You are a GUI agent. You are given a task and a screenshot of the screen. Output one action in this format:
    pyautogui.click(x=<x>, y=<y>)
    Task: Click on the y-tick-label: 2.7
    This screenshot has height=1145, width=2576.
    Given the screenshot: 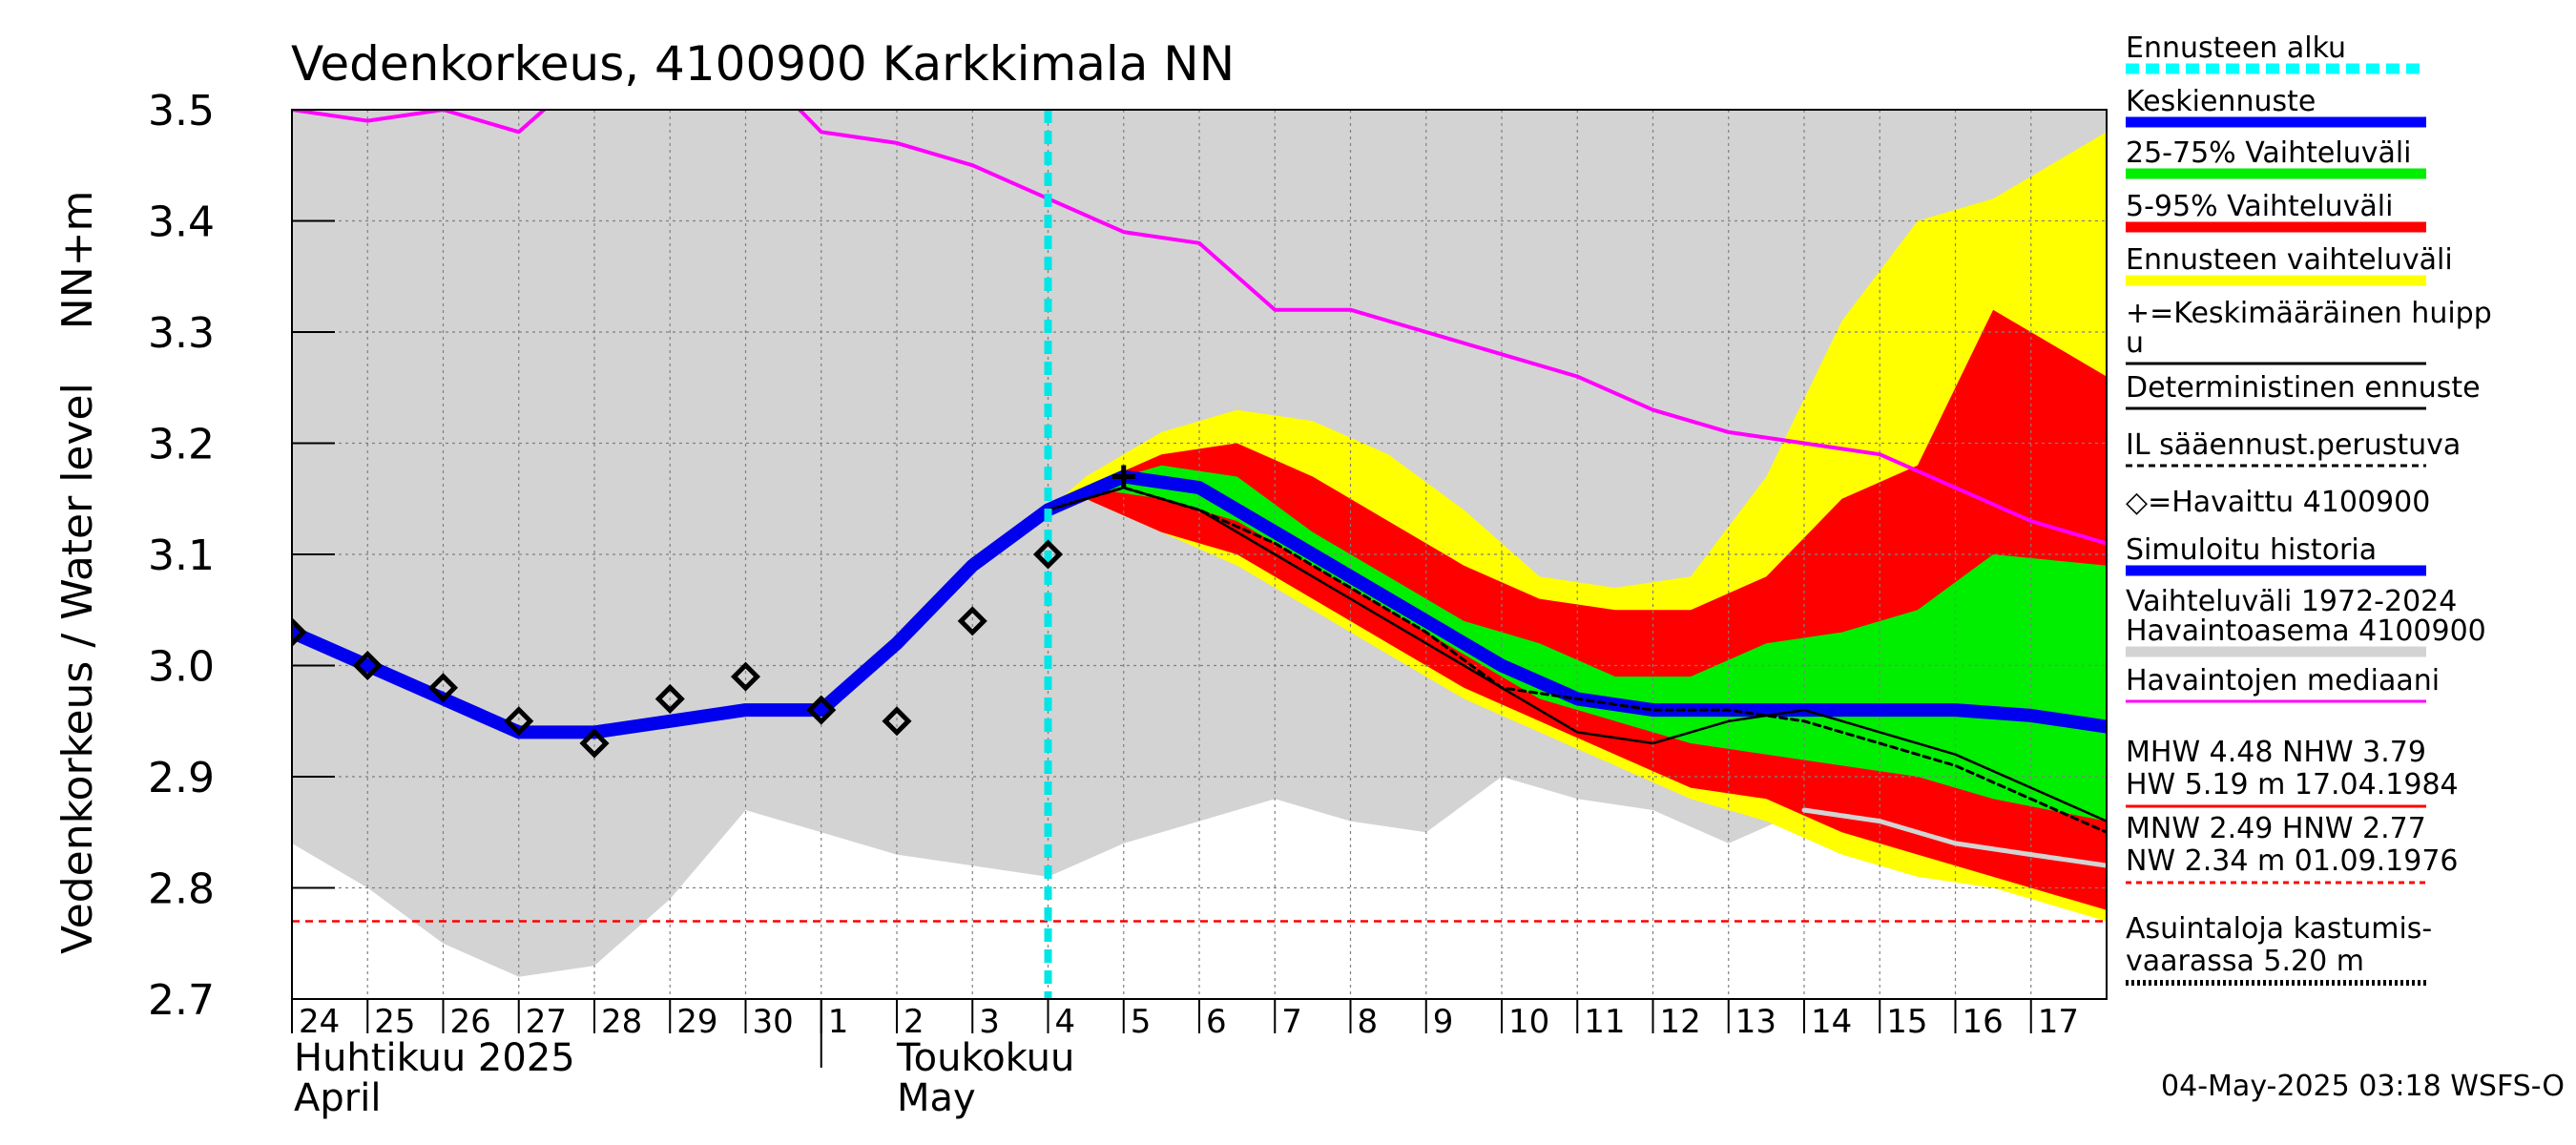 What is the action you would take?
    pyautogui.click(x=181, y=1000)
    